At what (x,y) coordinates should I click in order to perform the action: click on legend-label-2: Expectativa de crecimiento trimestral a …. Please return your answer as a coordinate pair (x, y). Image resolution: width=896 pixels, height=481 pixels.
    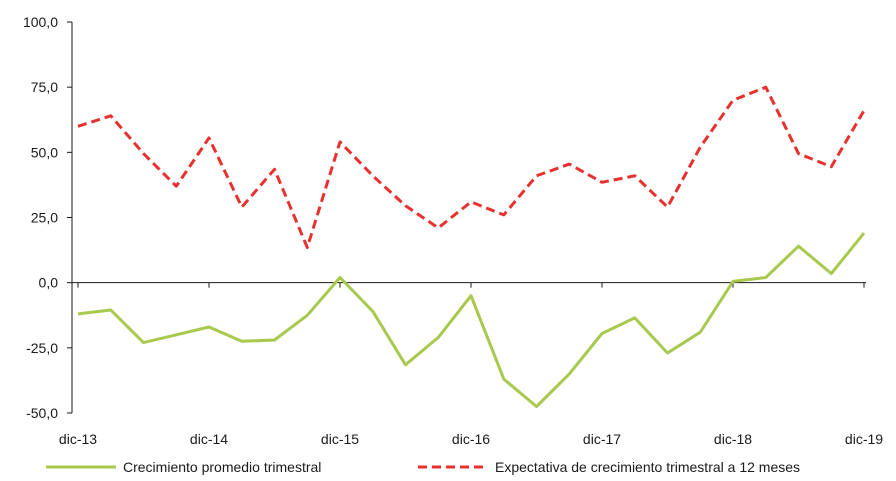
    Looking at the image, I should click on (647, 467).